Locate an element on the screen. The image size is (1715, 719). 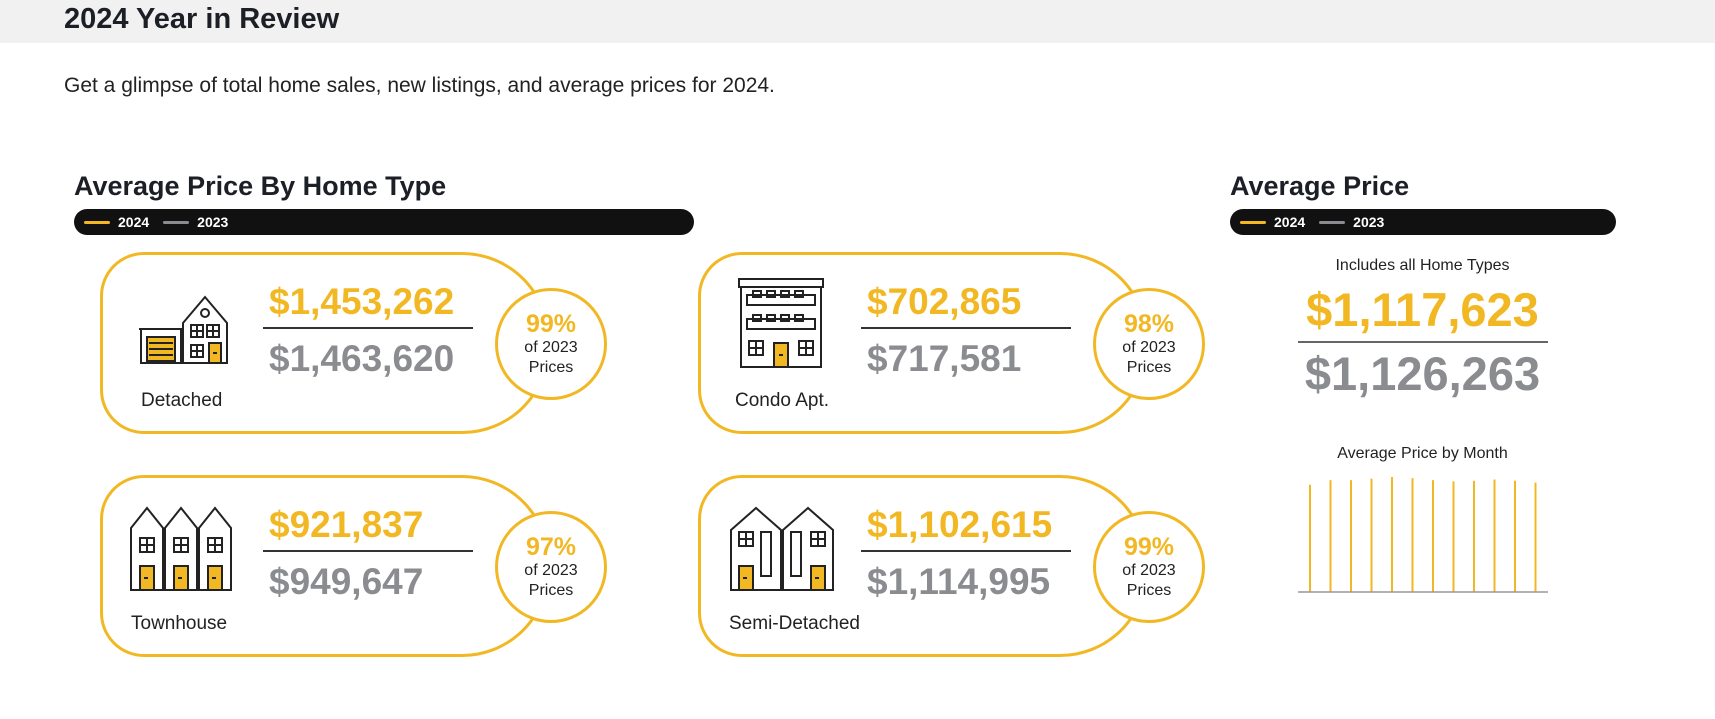
header-bar is located at coordinates (857, 21).